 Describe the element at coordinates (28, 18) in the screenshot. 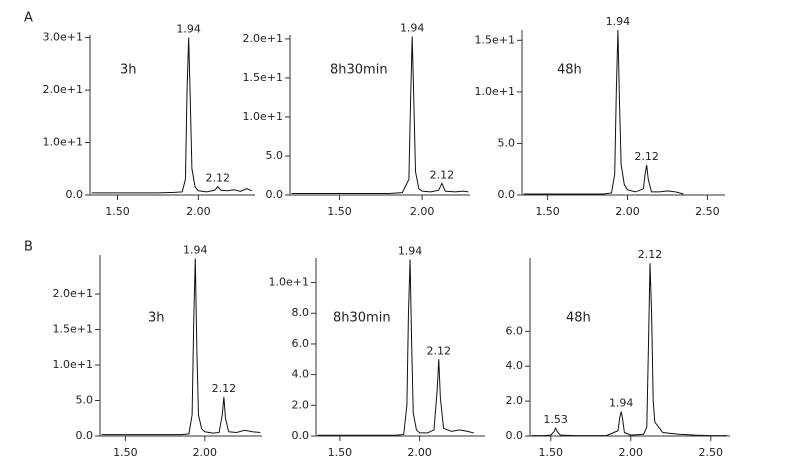

I see `row-label: A` at that location.